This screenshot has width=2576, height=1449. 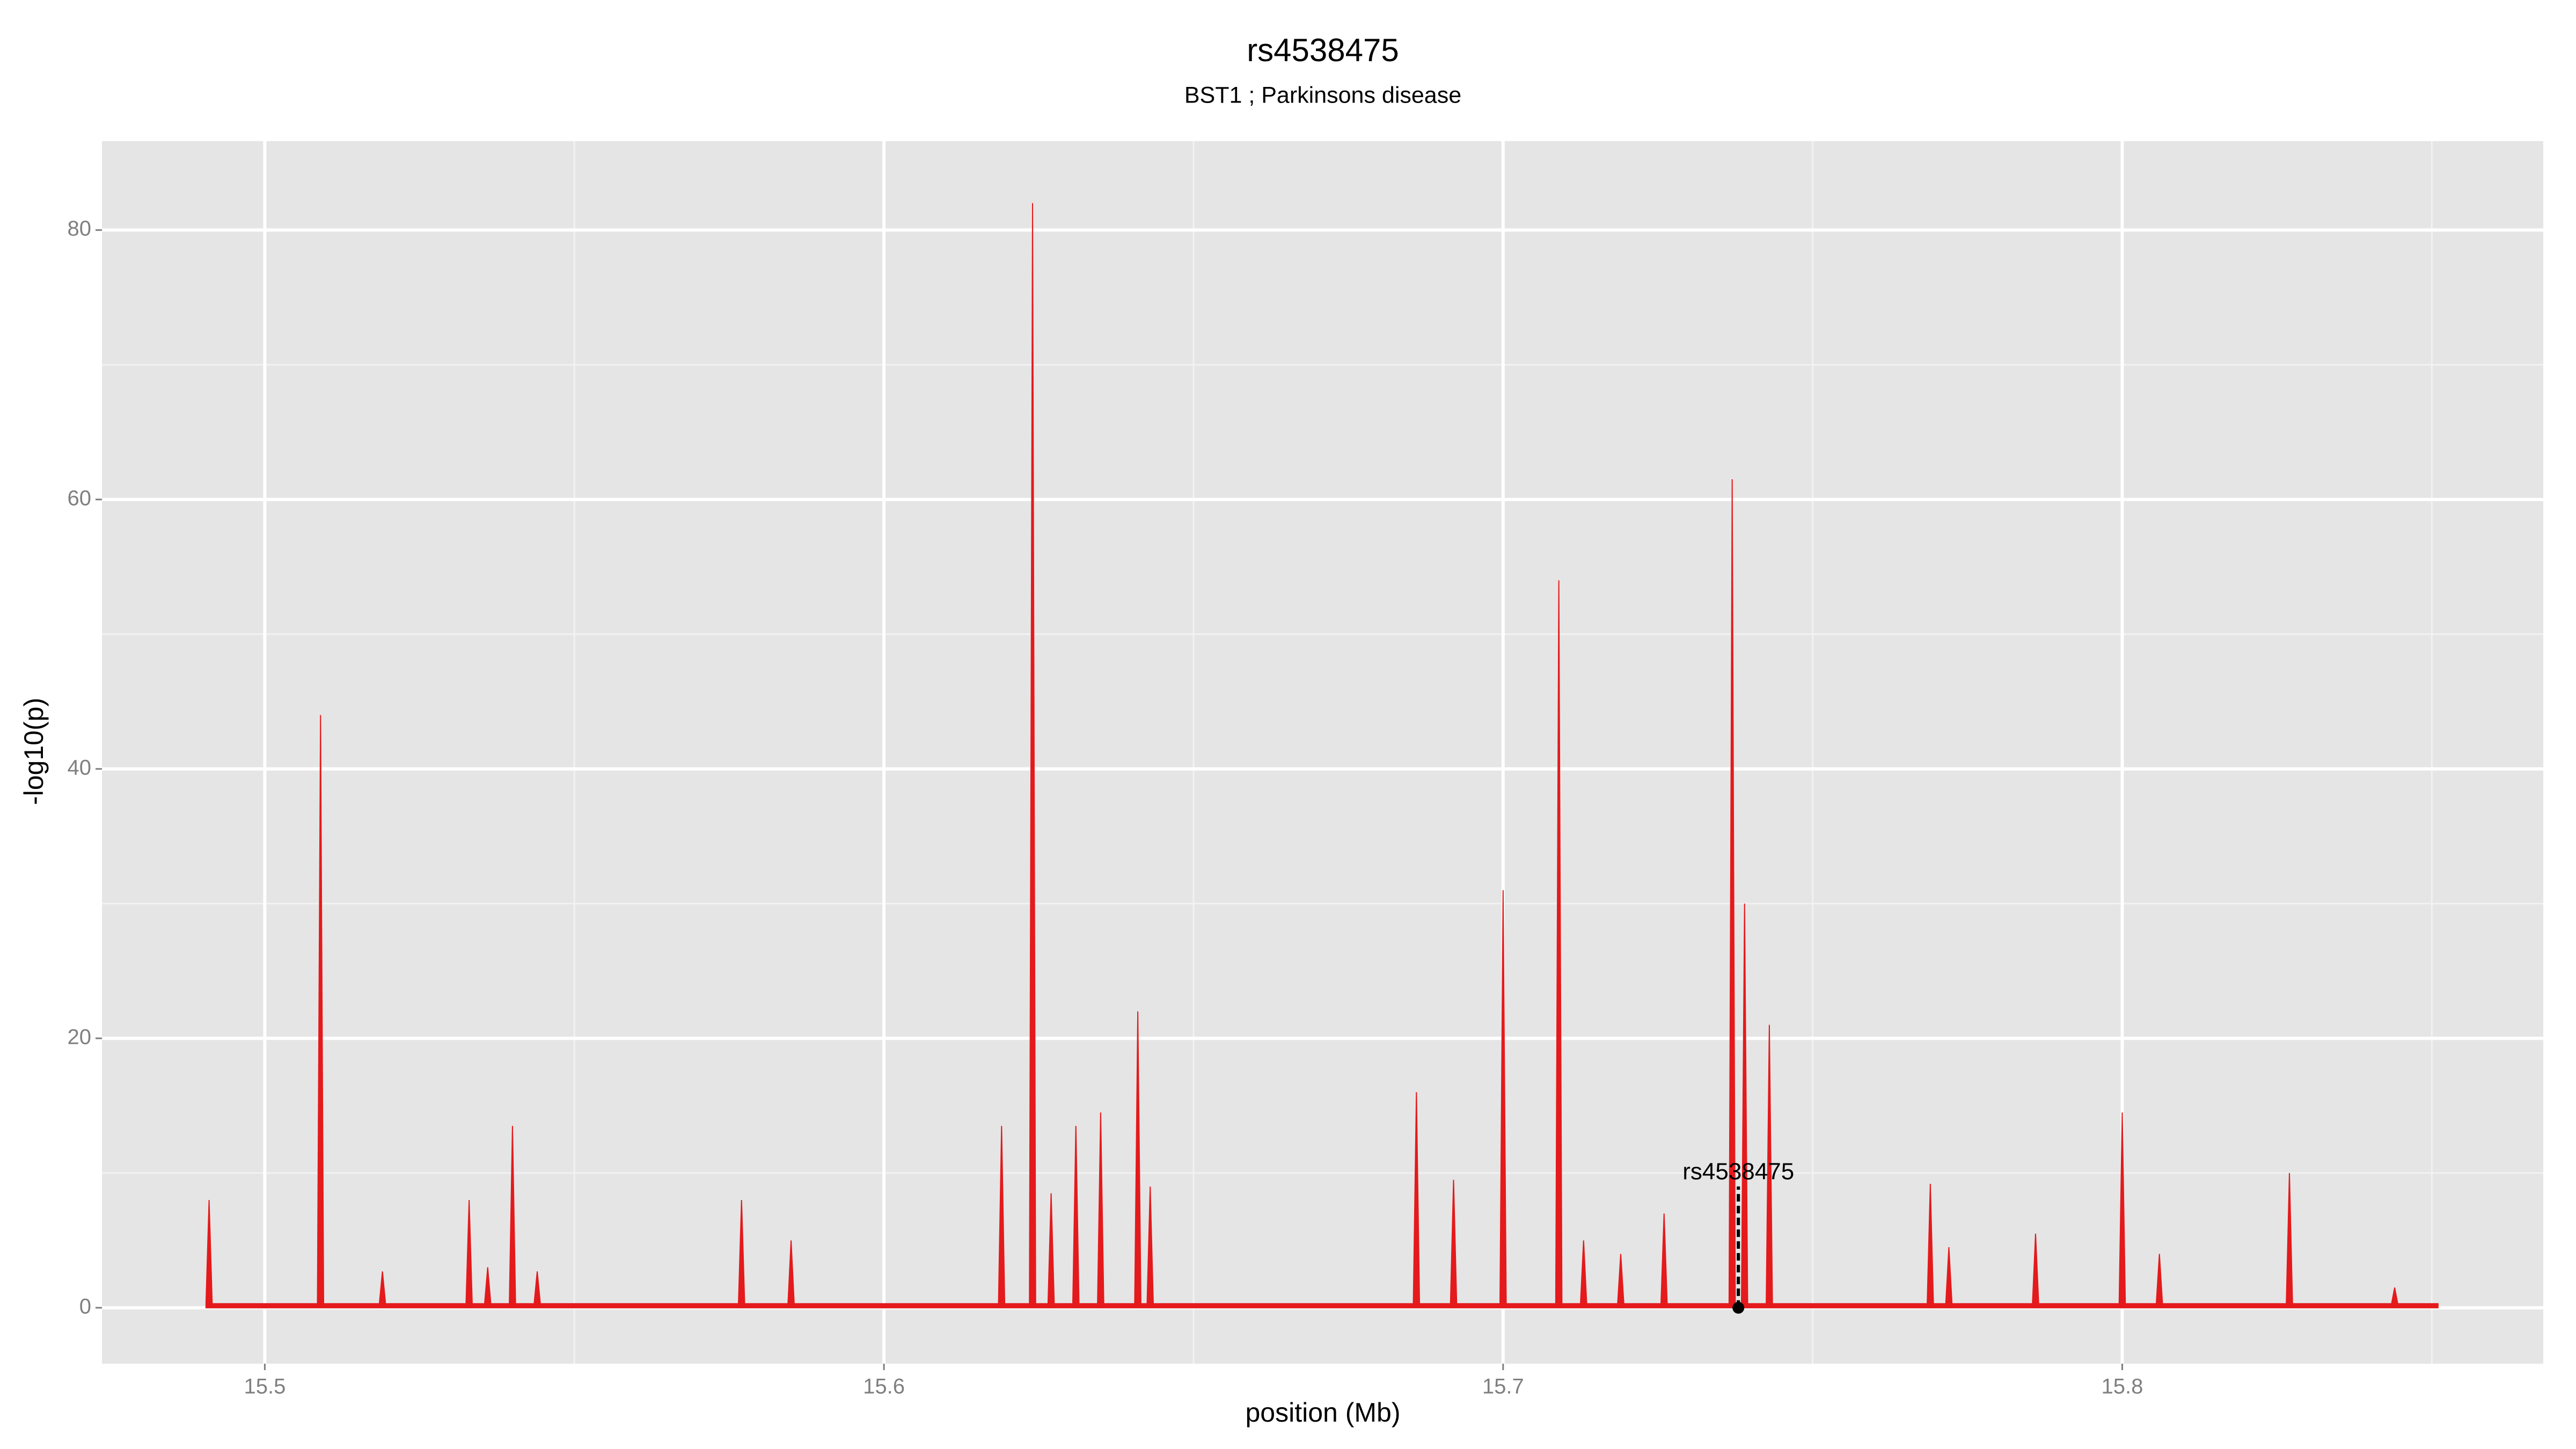 What do you see at coordinates (265, 1387) in the screenshot?
I see `x-tick-label: 15.5` at bounding box center [265, 1387].